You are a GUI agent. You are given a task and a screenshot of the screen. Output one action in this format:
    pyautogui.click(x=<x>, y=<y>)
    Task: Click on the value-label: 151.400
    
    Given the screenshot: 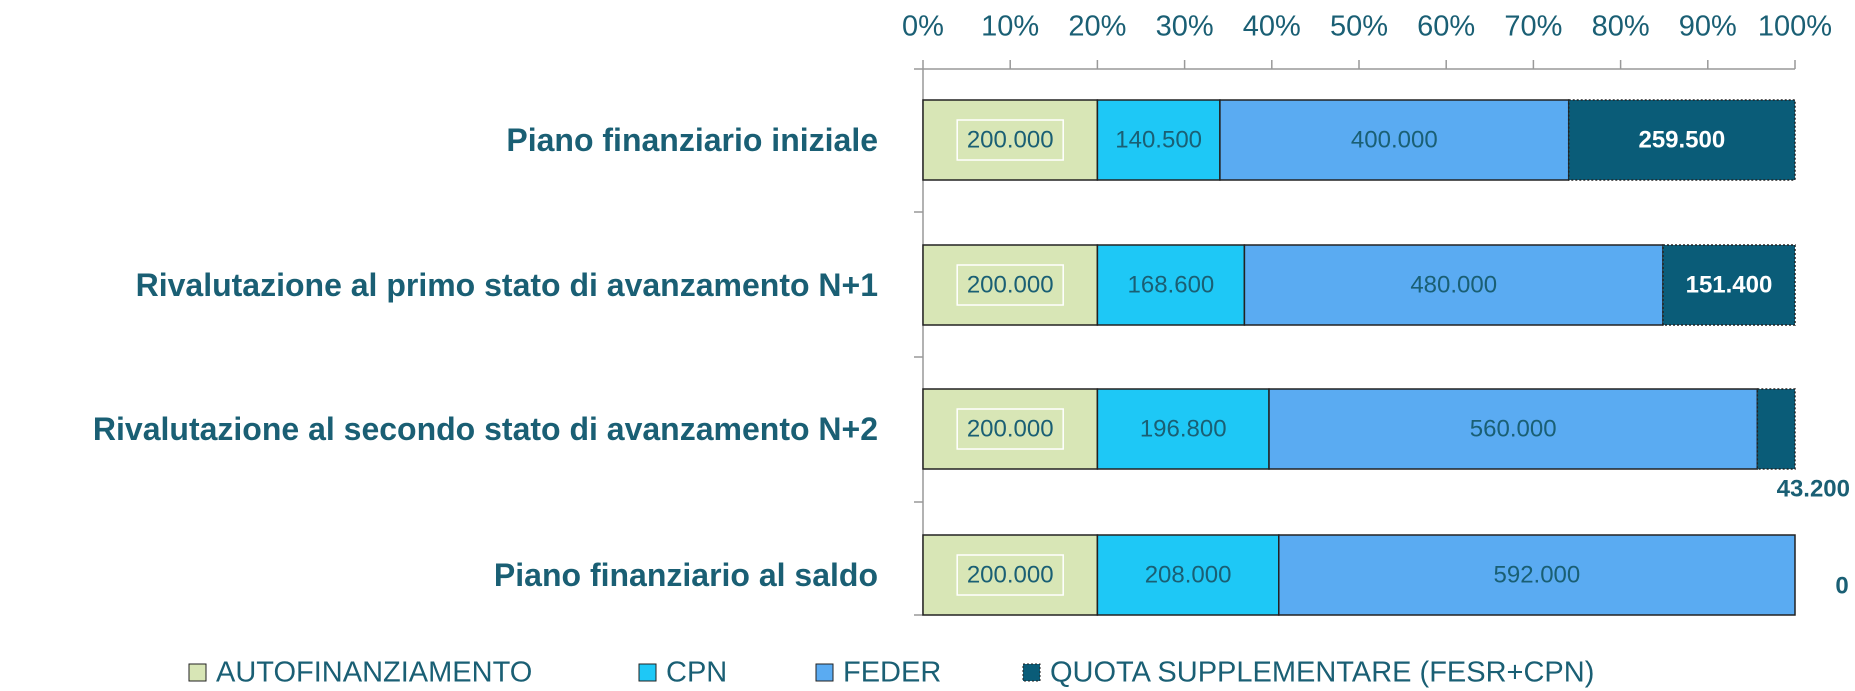 What is the action you would take?
    pyautogui.click(x=1729, y=284)
    